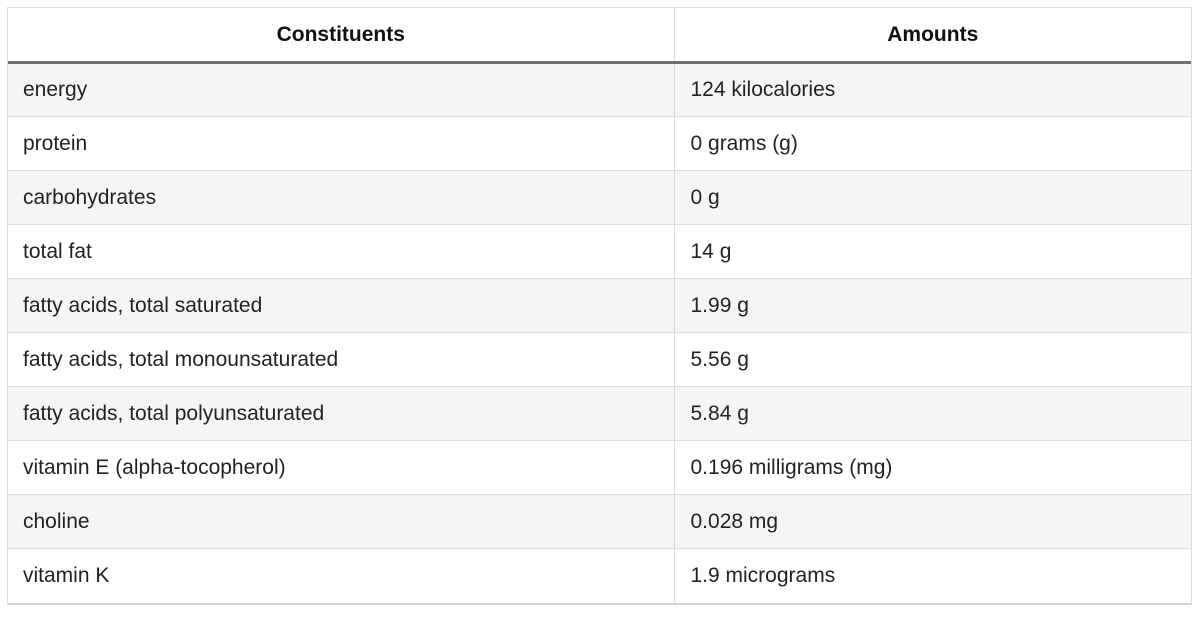  I want to click on constituent-cell: protein, so click(341, 143).